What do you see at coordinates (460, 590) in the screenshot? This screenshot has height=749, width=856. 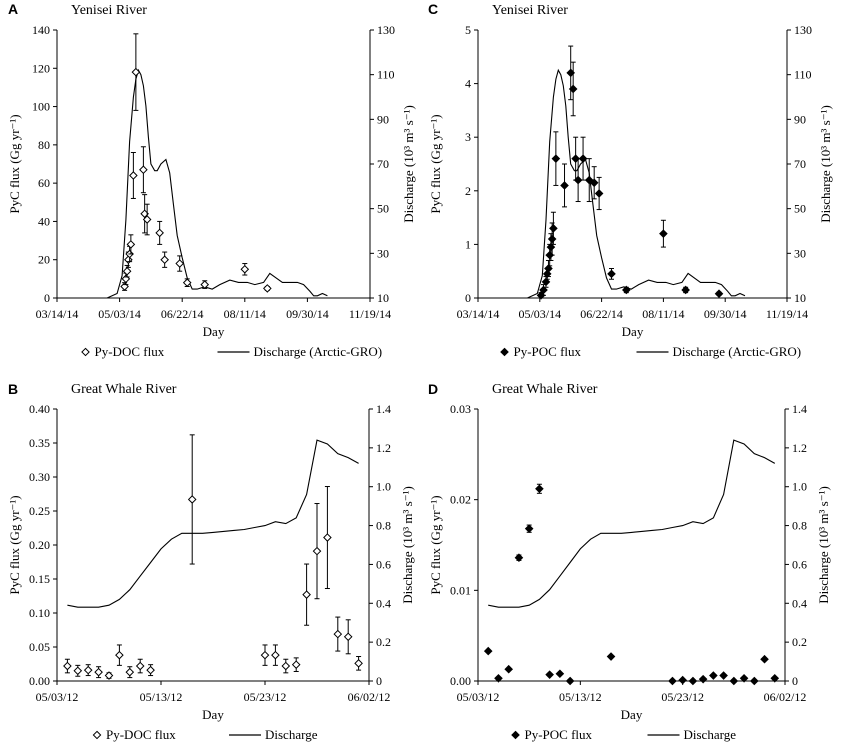 I see `y-tick-label: 0.01` at bounding box center [460, 590].